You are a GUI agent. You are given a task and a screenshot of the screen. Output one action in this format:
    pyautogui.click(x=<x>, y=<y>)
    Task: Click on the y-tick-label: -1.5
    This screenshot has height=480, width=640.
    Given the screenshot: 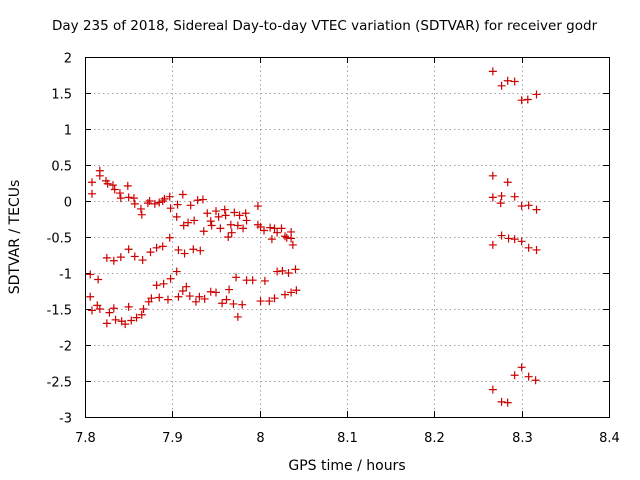 What is the action you would take?
    pyautogui.click(x=59, y=311)
    